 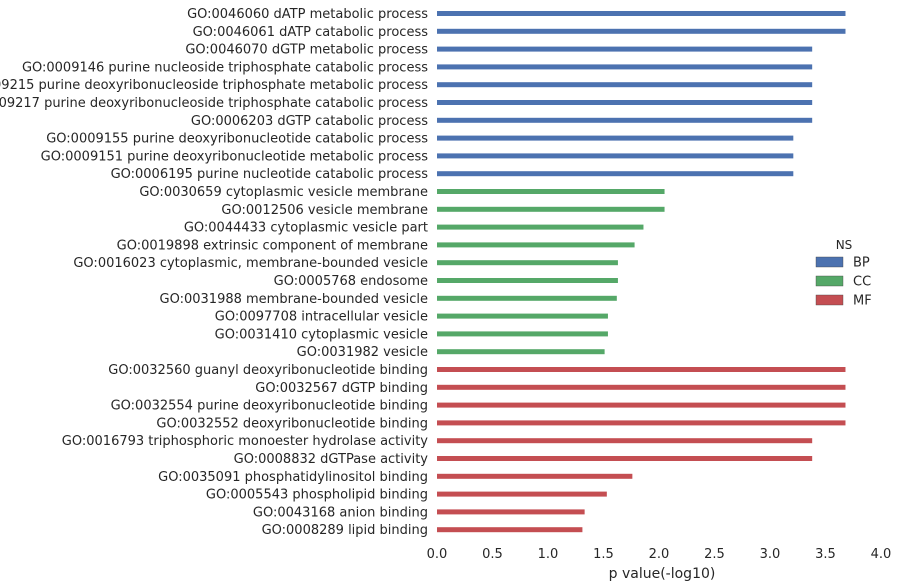 What do you see at coordinates (829, 300) in the screenshot?
I see `legend-swatch-mf` at bounding box center [829, 300].